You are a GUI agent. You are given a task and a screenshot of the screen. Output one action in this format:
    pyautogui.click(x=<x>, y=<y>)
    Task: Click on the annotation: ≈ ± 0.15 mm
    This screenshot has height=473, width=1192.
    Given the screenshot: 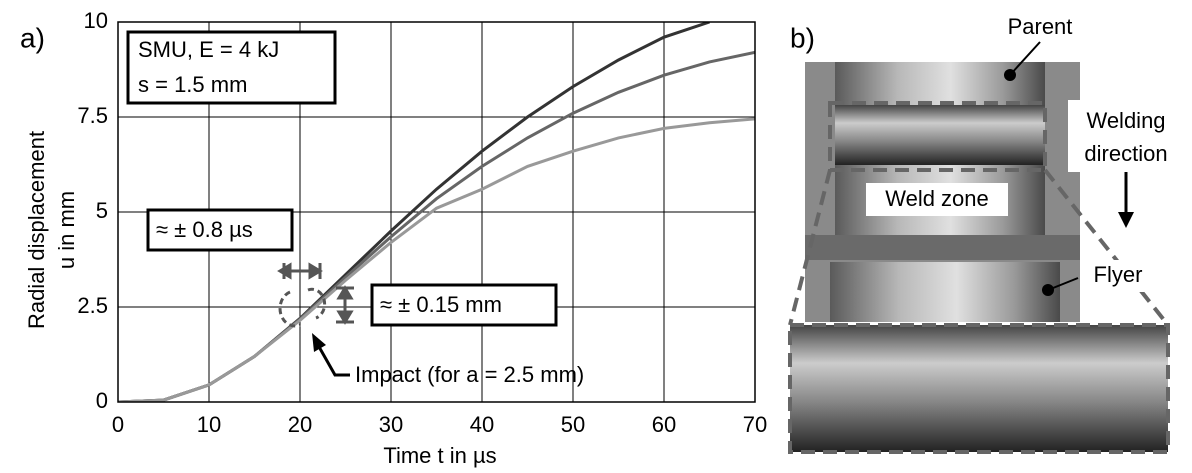 What is the action you would take?
    pyautogui.click(x=441, y=304)
    